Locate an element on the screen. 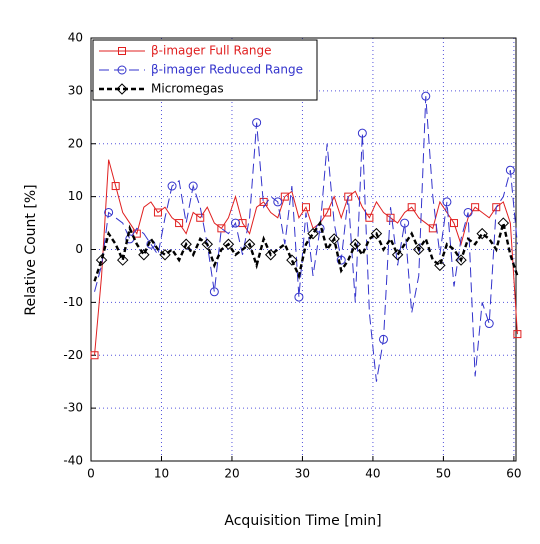  x-tick-label: 50 is located at coordinates (443, 474).